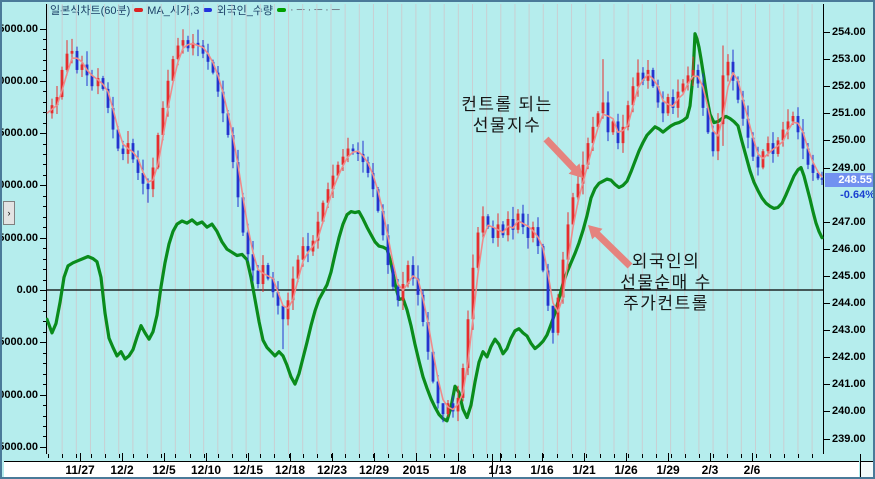 Image resolution: width=875 pixels, height=479 pixels. I want to click on left-axis-tick: 20000.00, so click(20, 80).